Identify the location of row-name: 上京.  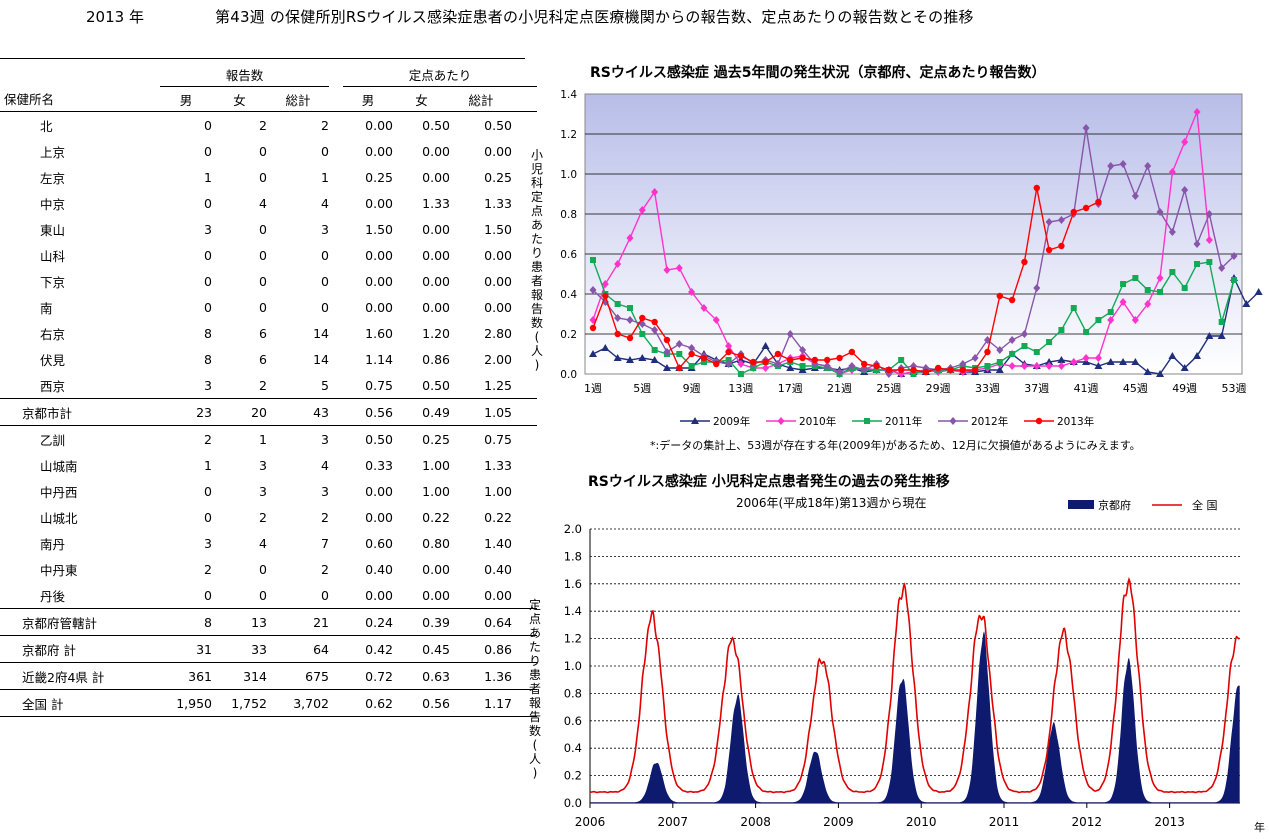
(53, 152).